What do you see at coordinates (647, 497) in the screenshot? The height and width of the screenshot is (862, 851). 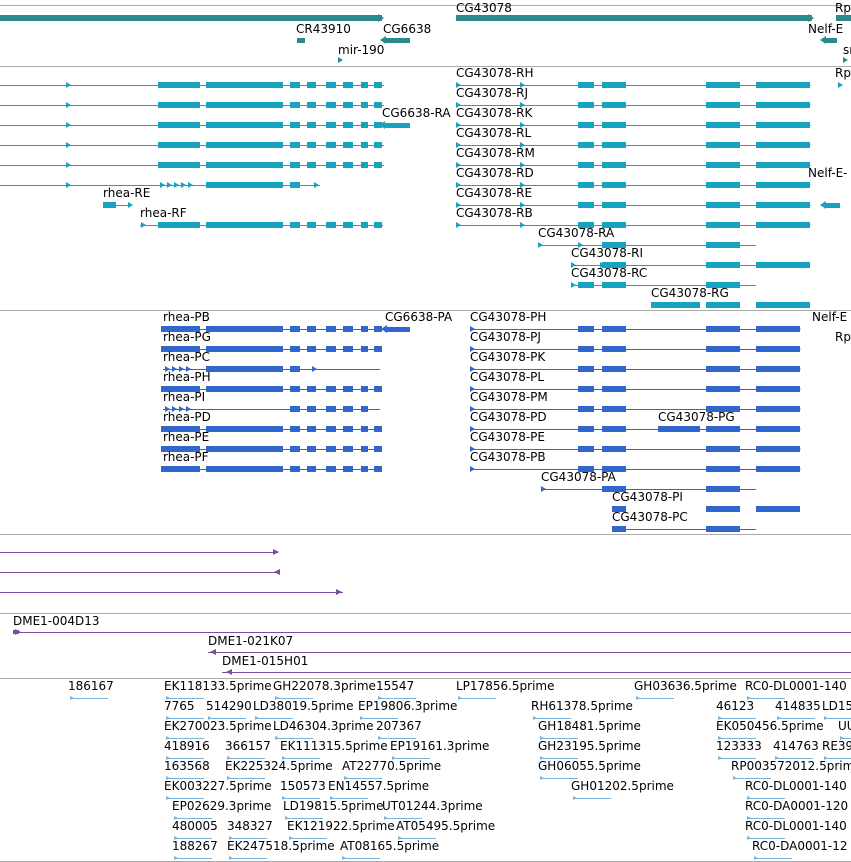 I see `protein-label: CG43078-PI` at bounding box center [647, 497].